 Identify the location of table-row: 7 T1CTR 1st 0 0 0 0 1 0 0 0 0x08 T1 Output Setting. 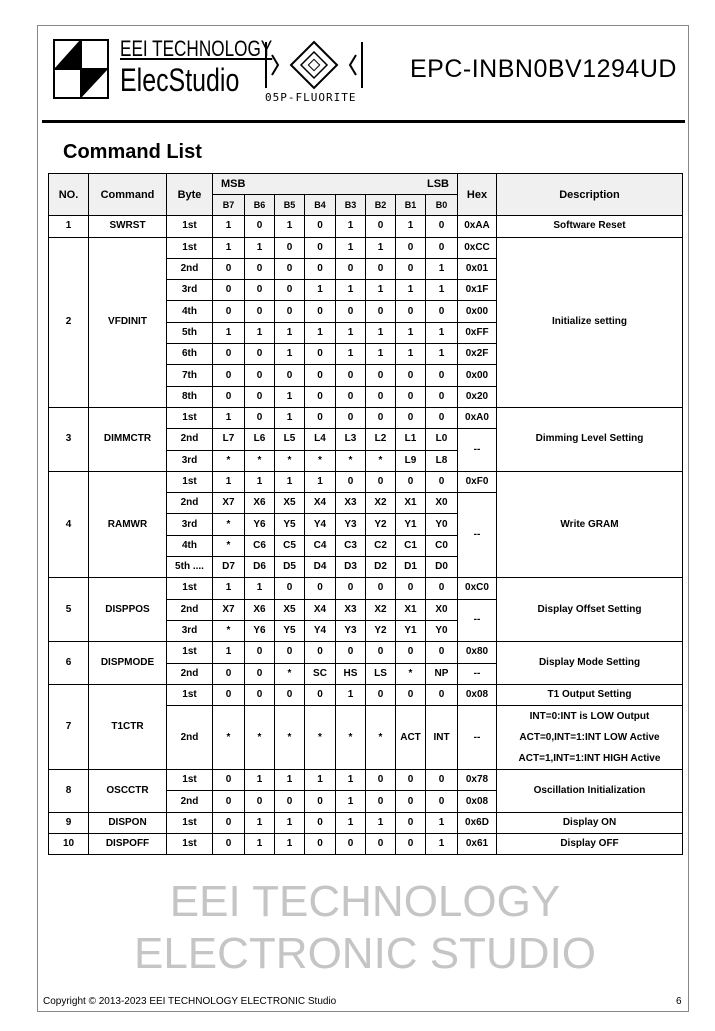
(365, 727).